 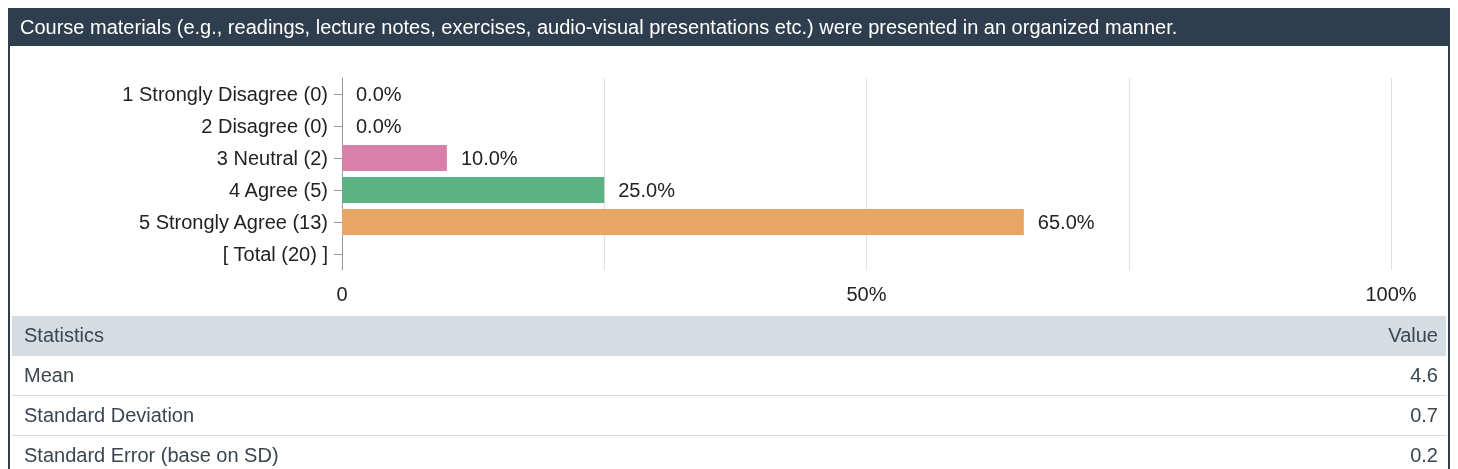 I want to click on category-label: Standard Error (base on SD), so click(x=151, y=455).